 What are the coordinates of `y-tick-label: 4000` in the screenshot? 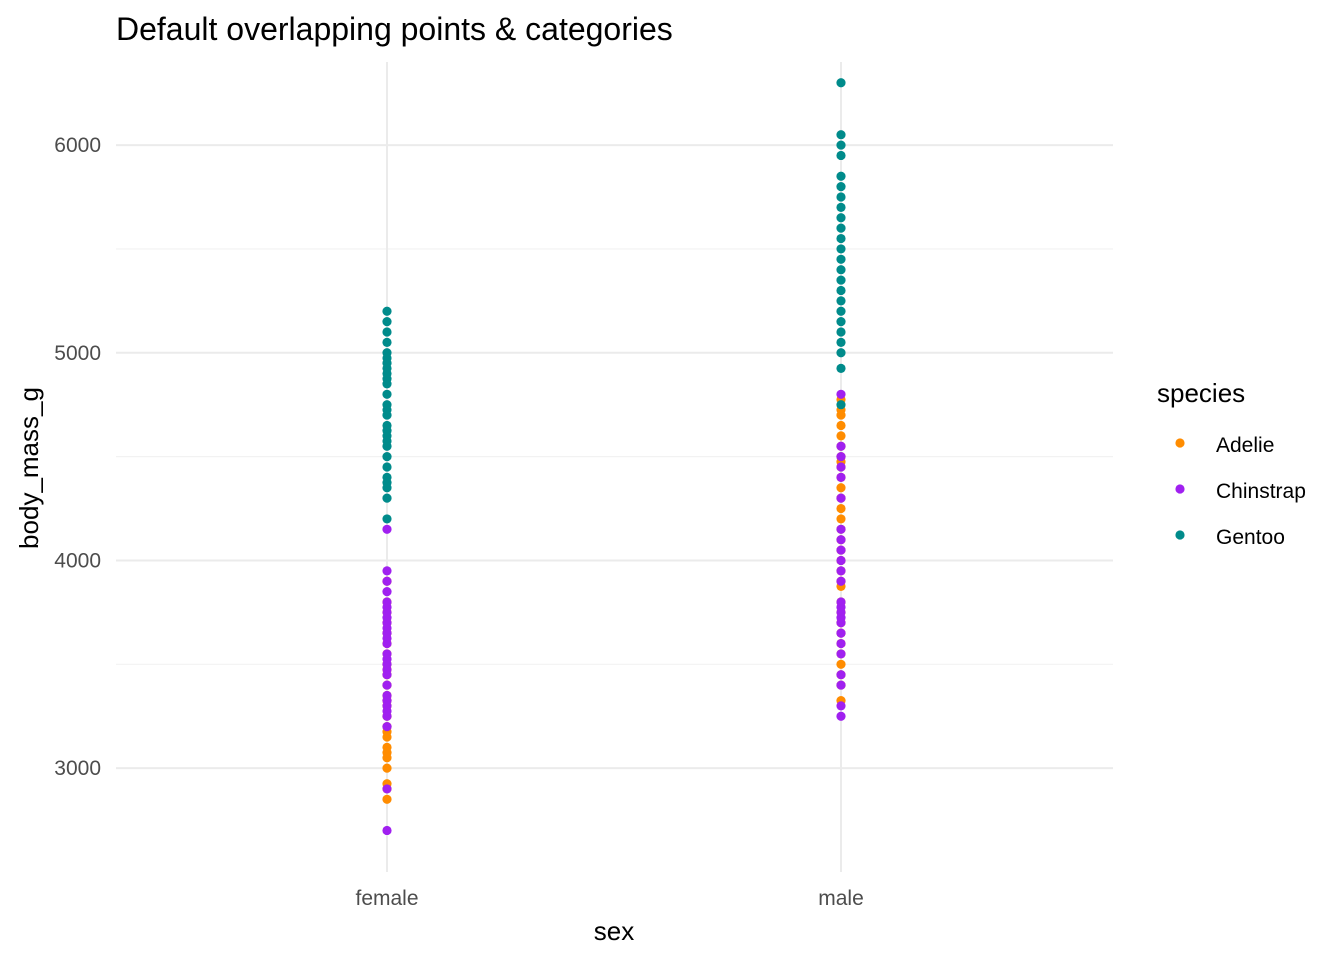 It's located at (77, 560).